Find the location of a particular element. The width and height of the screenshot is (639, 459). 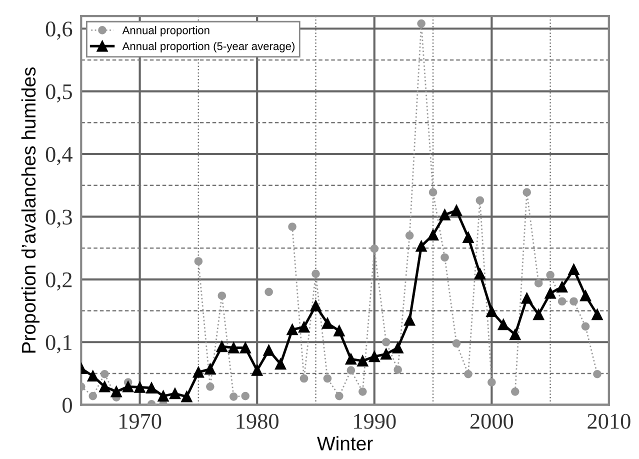

x-tick-label: 2000 is located at coordinates (492, 421).